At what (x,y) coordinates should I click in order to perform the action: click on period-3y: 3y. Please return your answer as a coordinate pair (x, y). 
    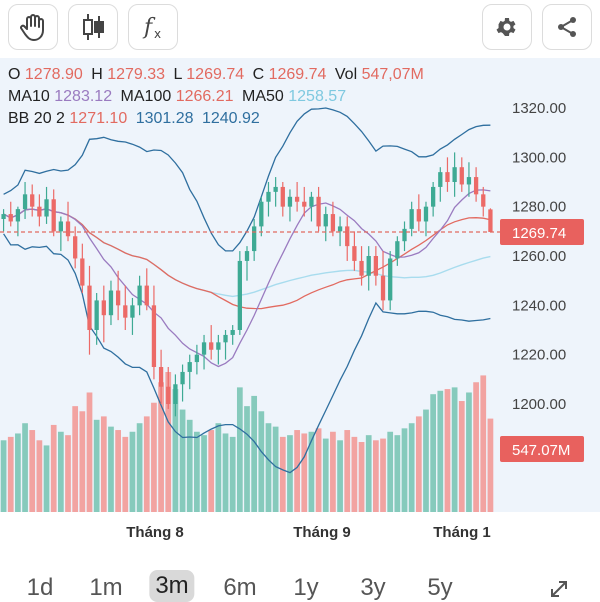
    Looking at the image, I should click on (373, 587).